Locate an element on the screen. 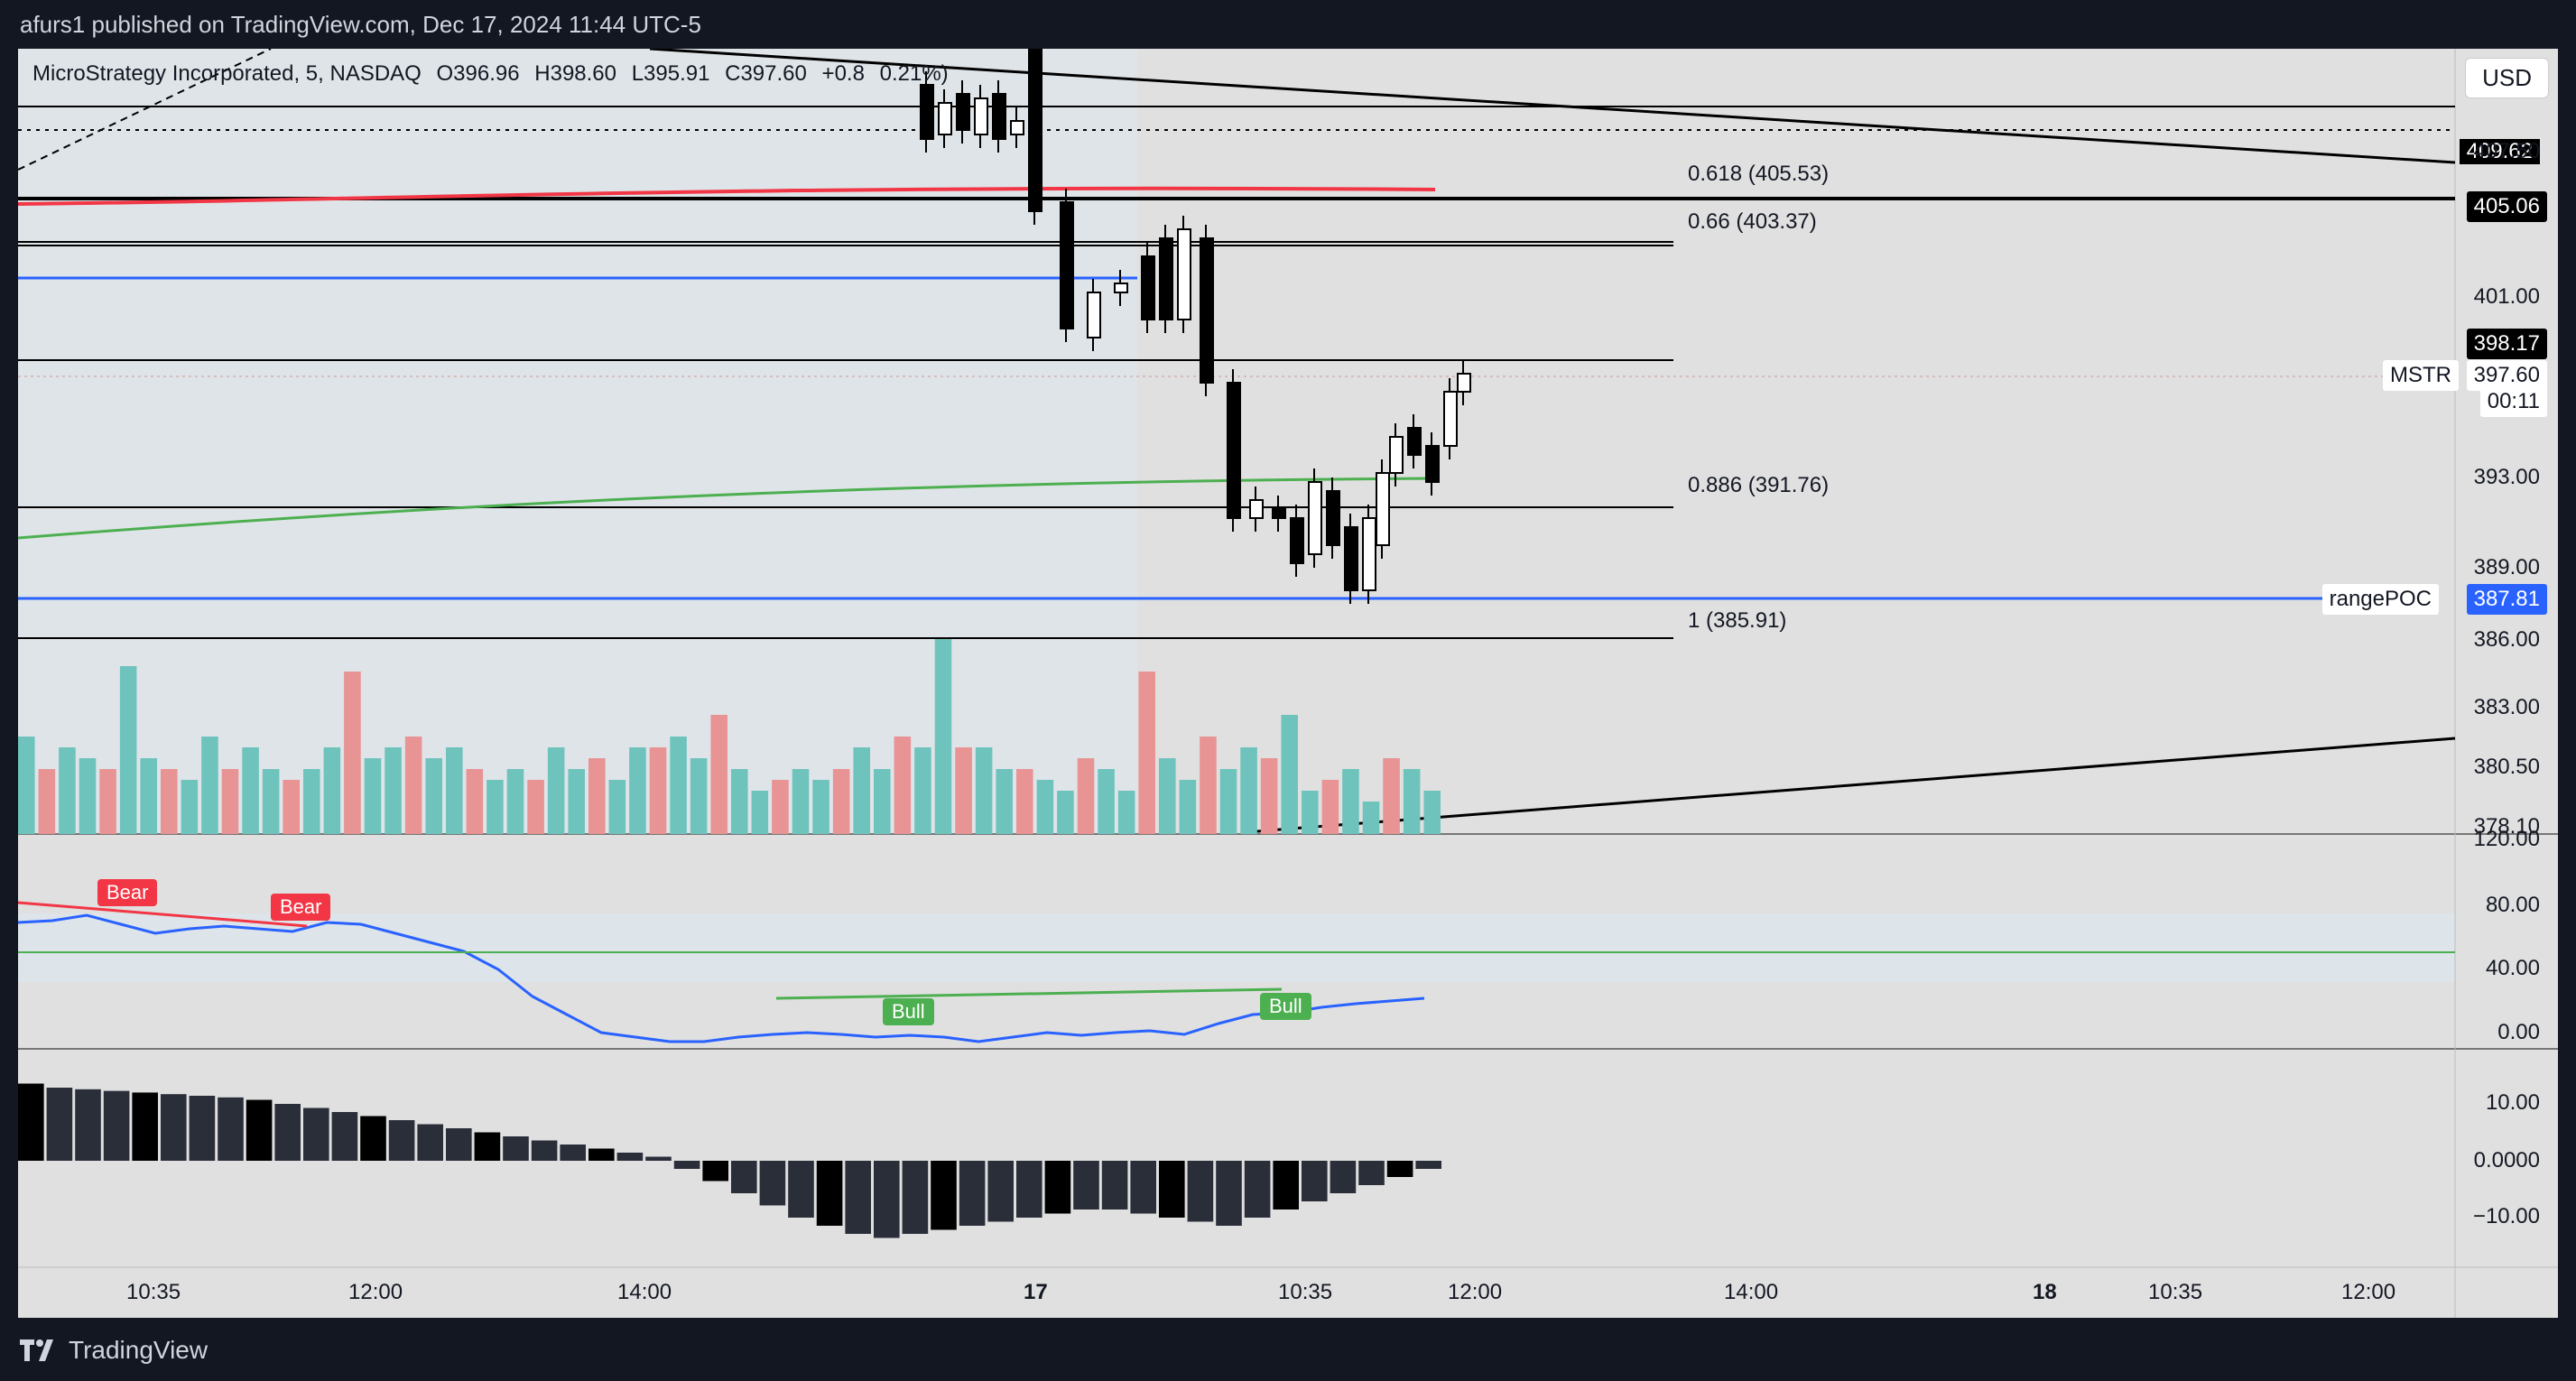  rsi-signal-bull-1: Bull is located at coordinates (908, 1012).